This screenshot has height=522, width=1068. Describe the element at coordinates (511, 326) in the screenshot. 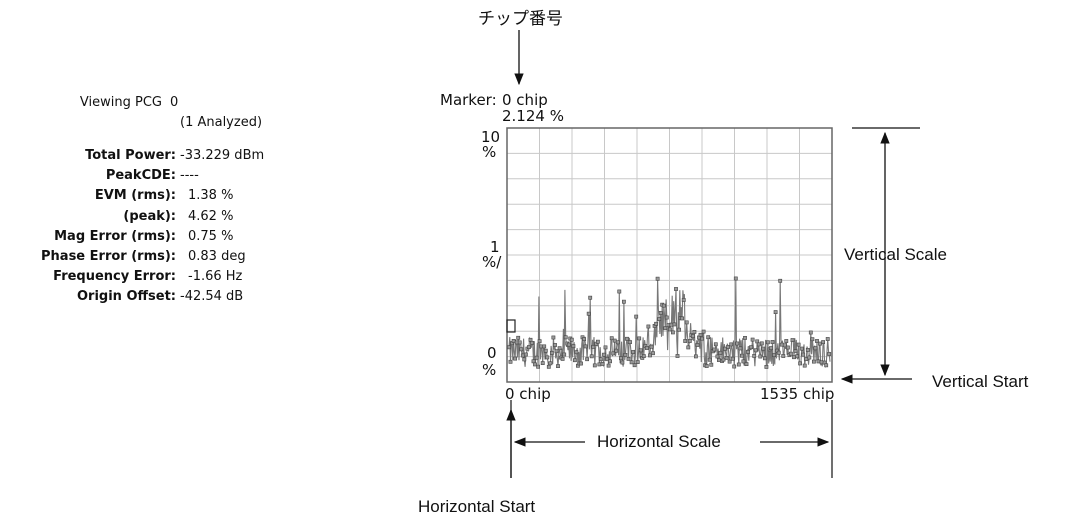

I see `marker-indicator` at that location.